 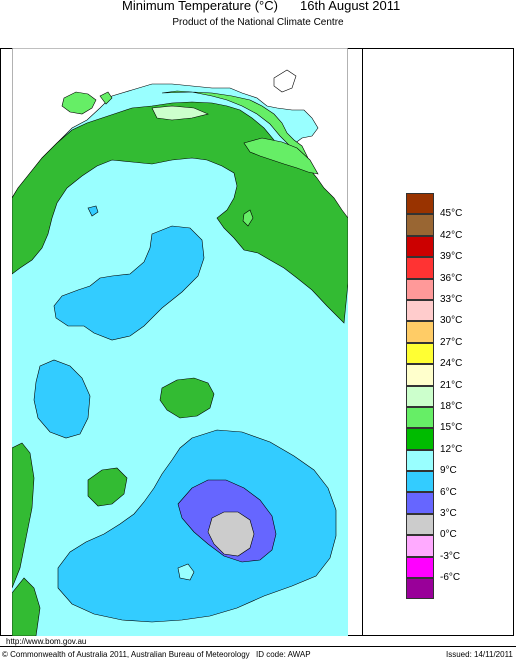 I want to click on legend-label: 18°C, so click(x=451, y=406).